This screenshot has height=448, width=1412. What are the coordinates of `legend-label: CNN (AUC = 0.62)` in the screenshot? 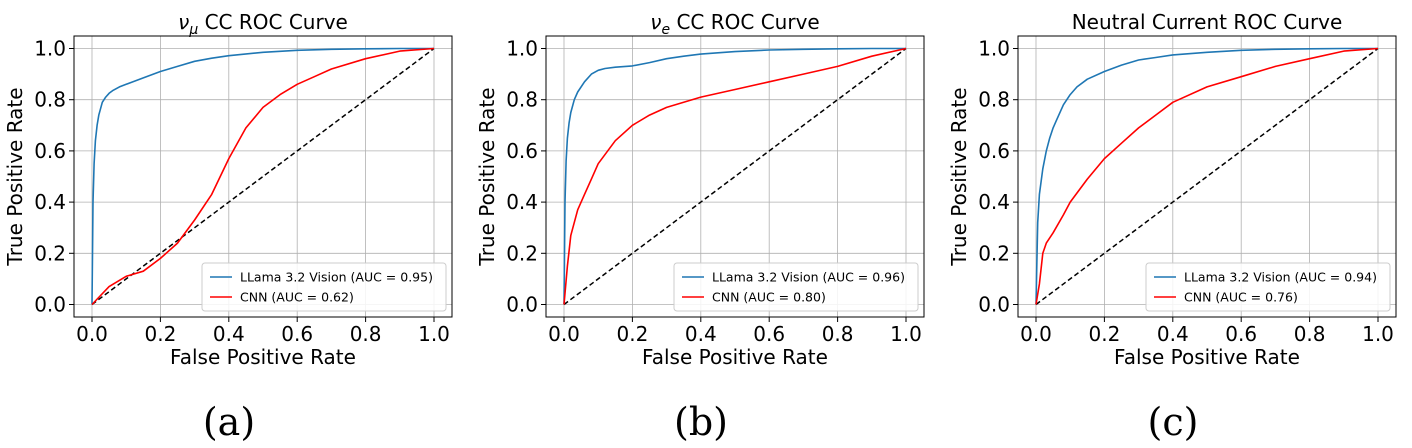 It's located at (297, 297).